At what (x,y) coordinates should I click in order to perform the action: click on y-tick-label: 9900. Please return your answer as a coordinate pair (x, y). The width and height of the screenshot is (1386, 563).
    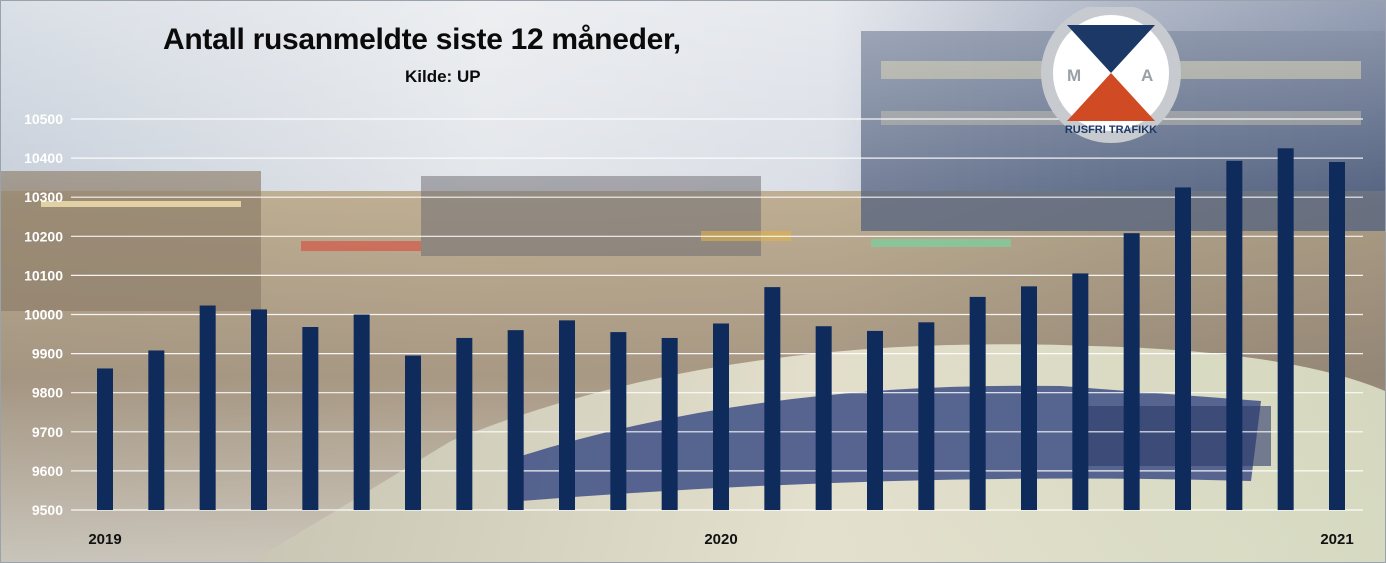
    Looking at the image, I should click on (47, 354).